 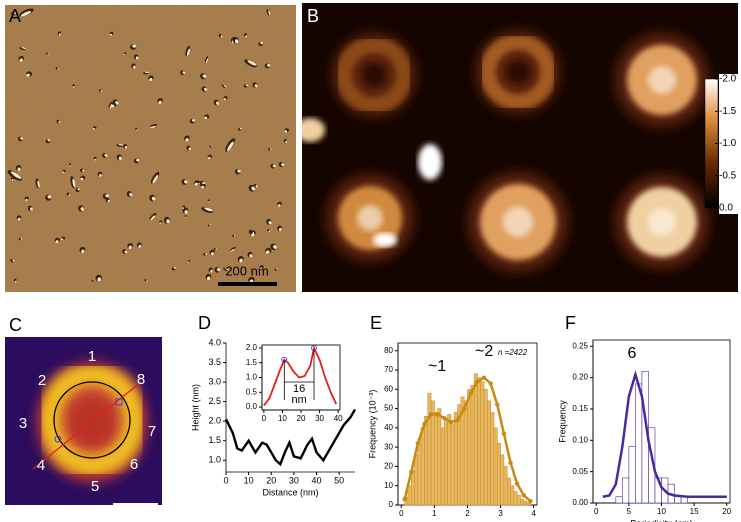 I want to click on inset-frame, so click(x=301, y=377).